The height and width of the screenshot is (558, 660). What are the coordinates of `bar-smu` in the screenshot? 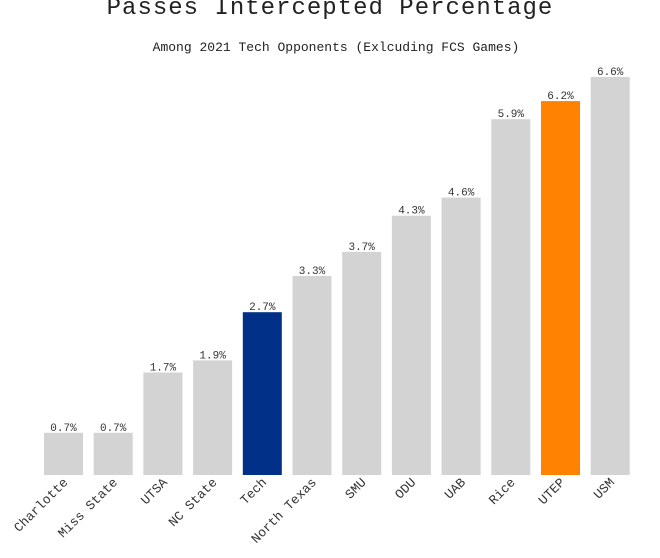 It's located at (362, 363).